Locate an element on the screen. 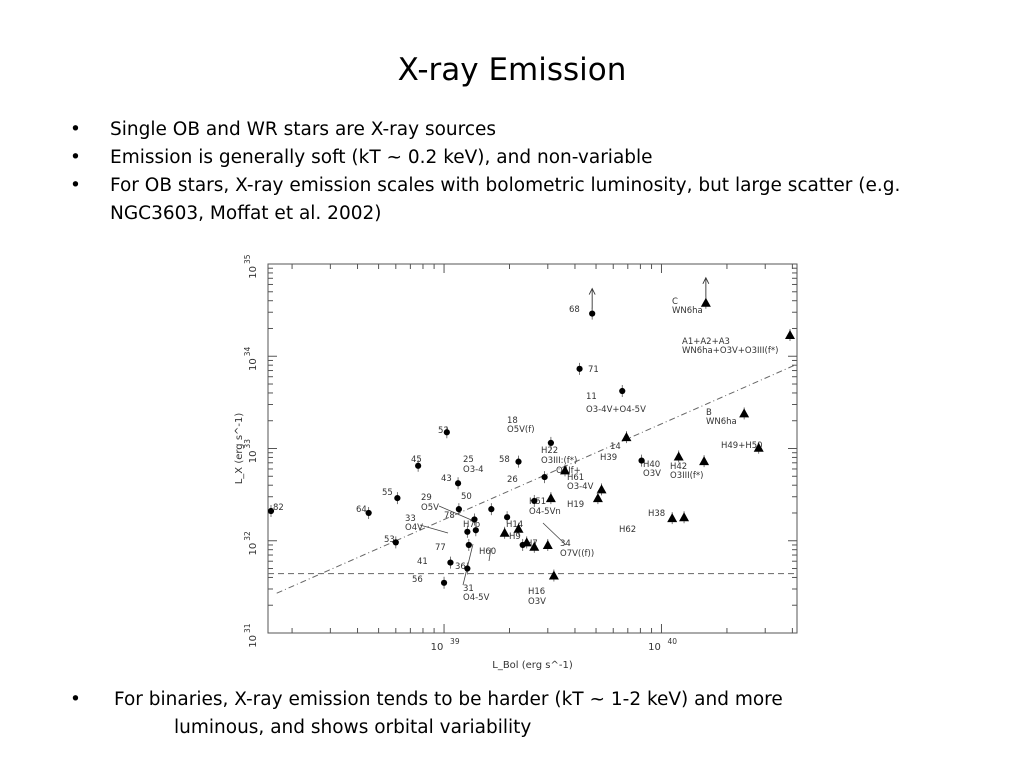 This screenshot has width=1024, height=768. point-annotation: 18 is located at coordinates (512, 421).